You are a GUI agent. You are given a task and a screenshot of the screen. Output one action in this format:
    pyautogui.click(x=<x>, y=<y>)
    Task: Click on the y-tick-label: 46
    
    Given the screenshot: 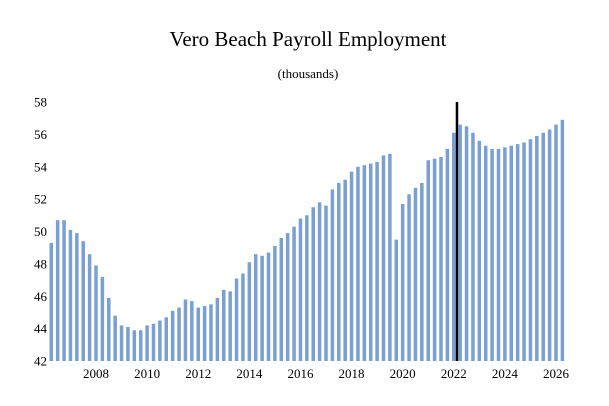 What is the action you would take?
    pyautogui.click(x=41, y=296)
    